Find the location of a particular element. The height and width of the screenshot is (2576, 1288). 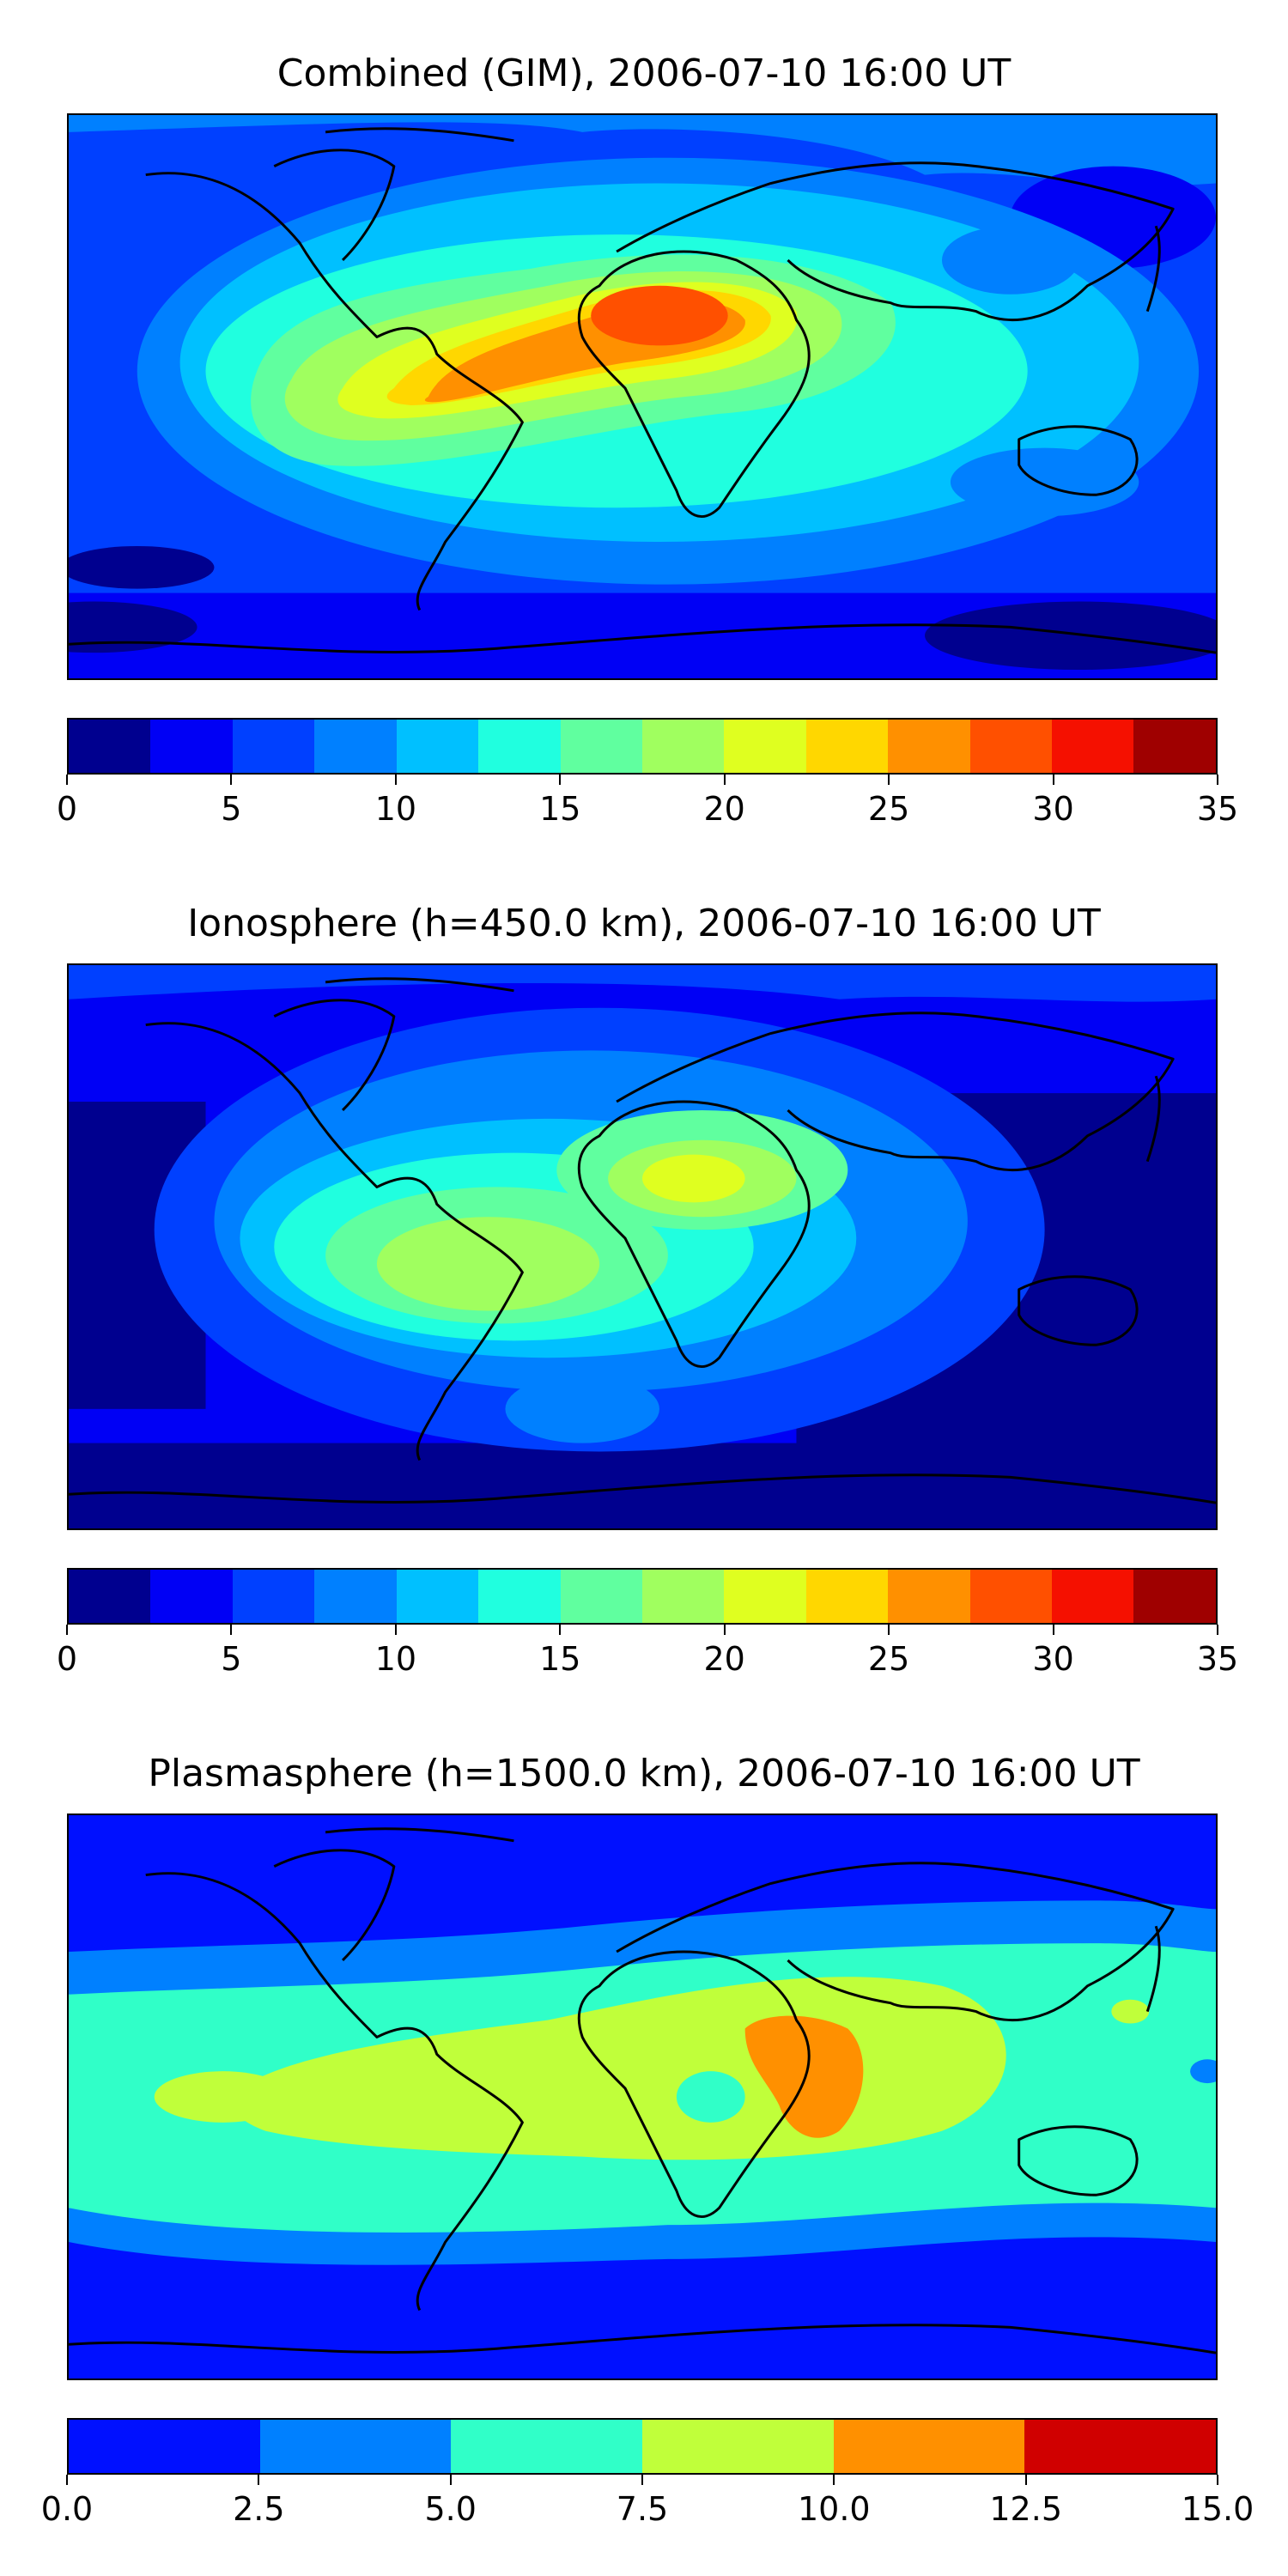

colorbar-tick-label: 0.0 is located at coordinates (67, 2509).